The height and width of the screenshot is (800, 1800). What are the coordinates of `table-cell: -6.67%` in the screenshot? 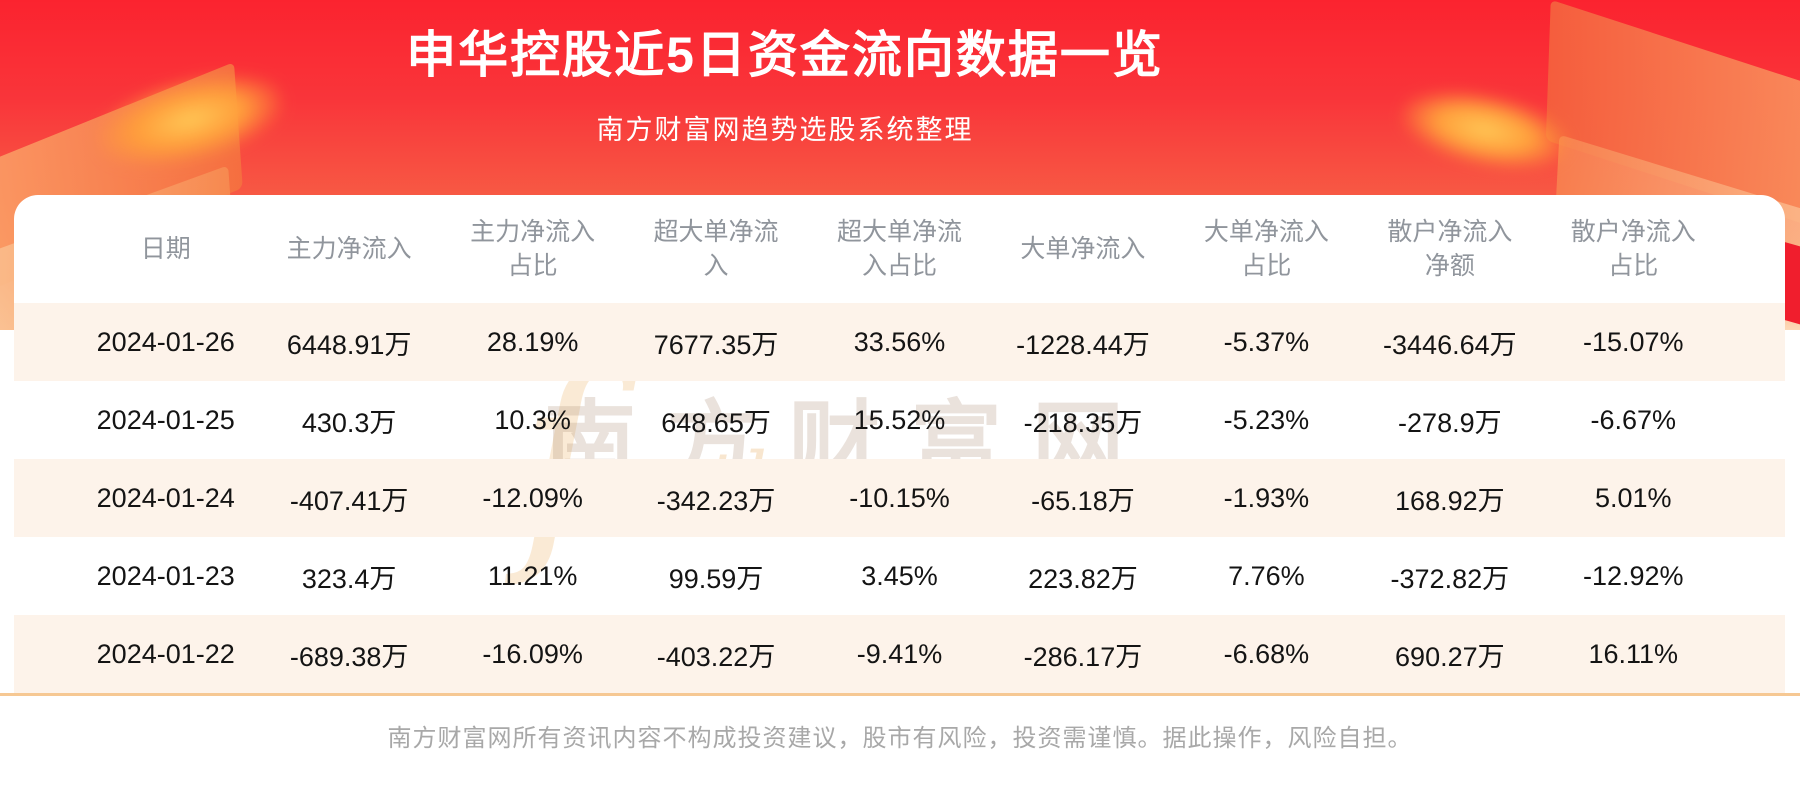 It's located at (1633, 419).